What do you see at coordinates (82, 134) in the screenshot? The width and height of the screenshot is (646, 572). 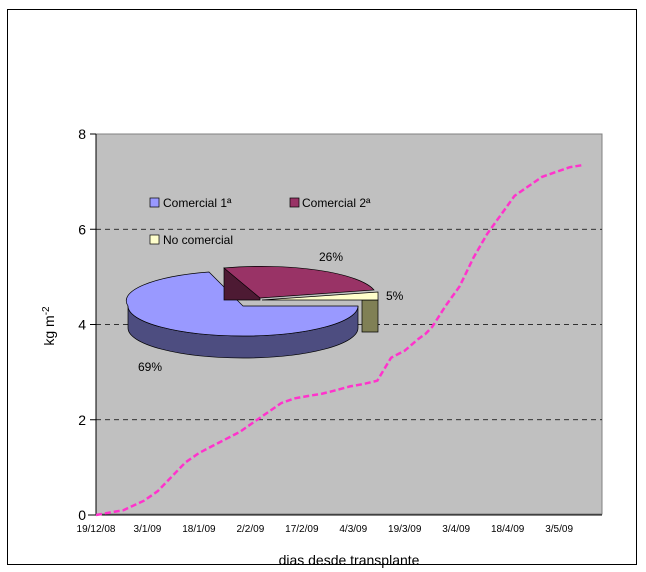 I see `y-tick-label: 8` at bounding box center [82, 134].